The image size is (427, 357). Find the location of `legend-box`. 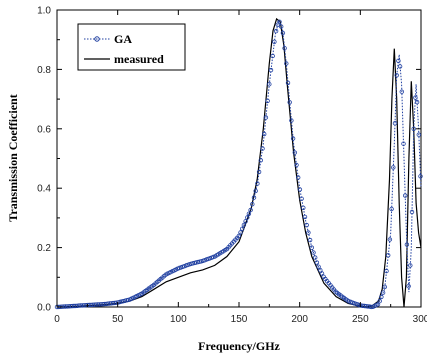

legend-box is located at coordinates (131, 47).